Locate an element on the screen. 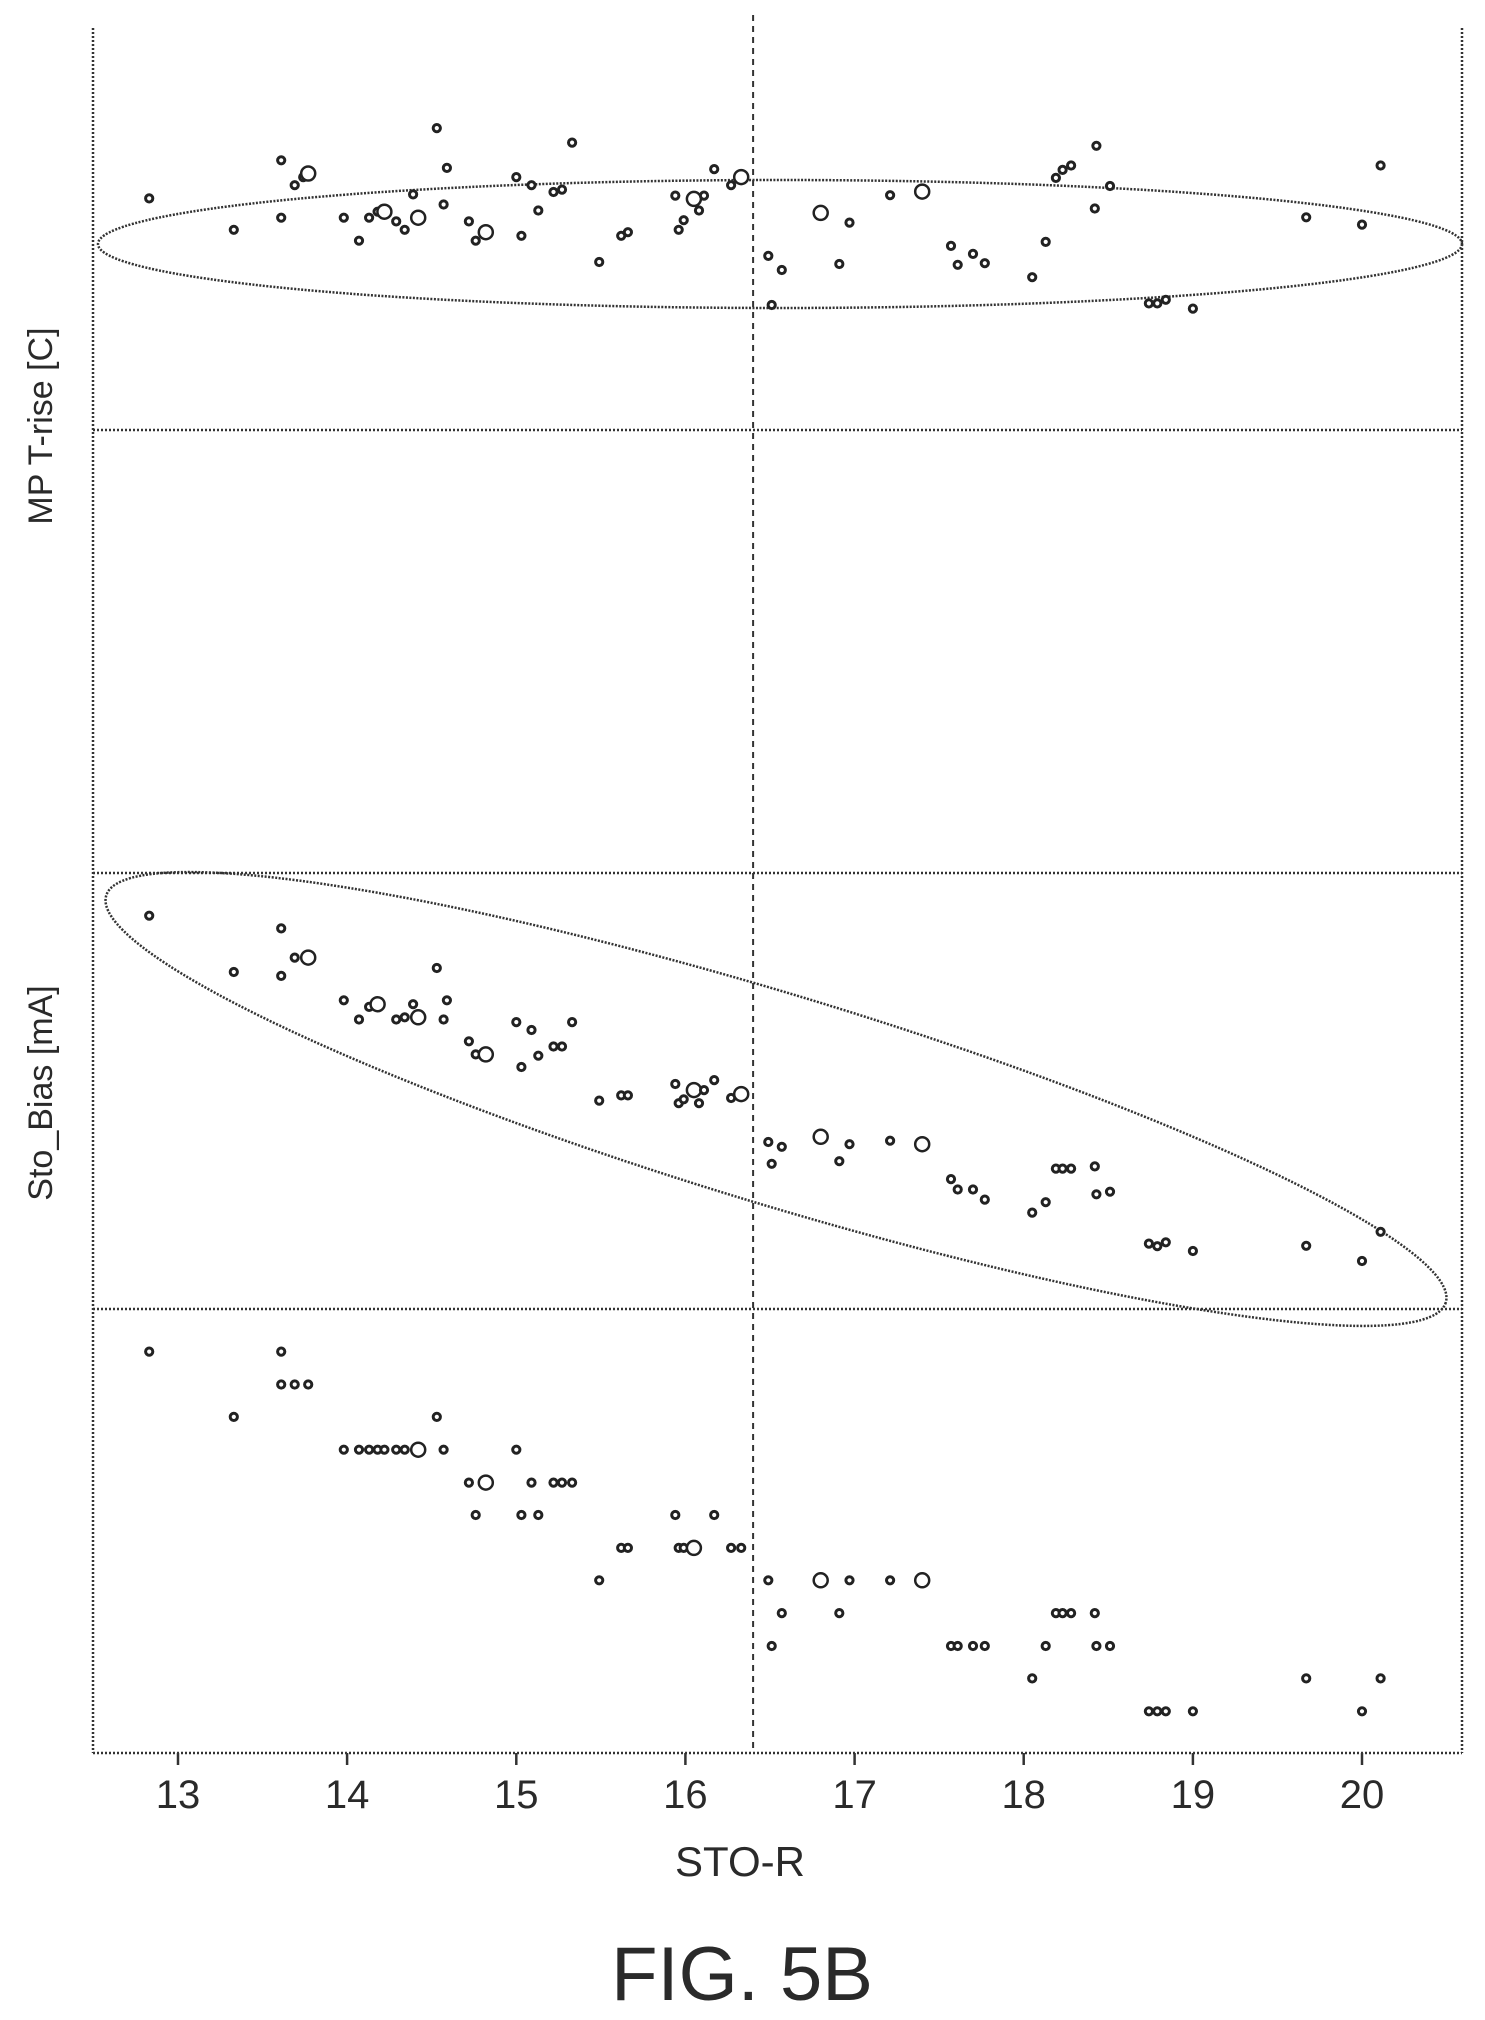 The height and width of the screenshot is (2020, 1485). x-tick-label-17: 17 is located at coordinates (854, 1795).